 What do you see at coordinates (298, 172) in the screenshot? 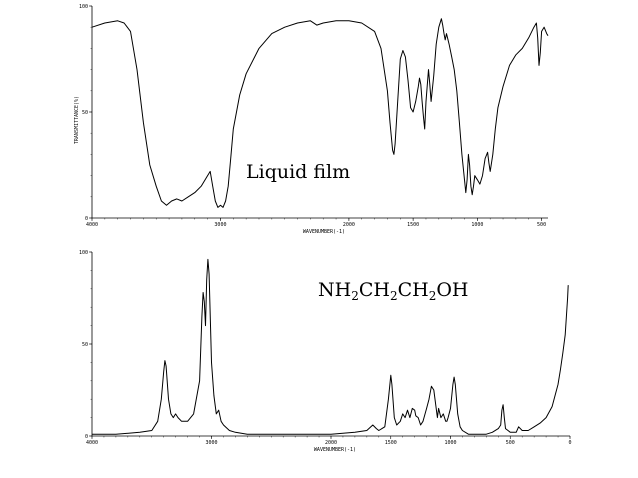
I see `sample-annotation: Liquid film` at bounding box center [298, 172].